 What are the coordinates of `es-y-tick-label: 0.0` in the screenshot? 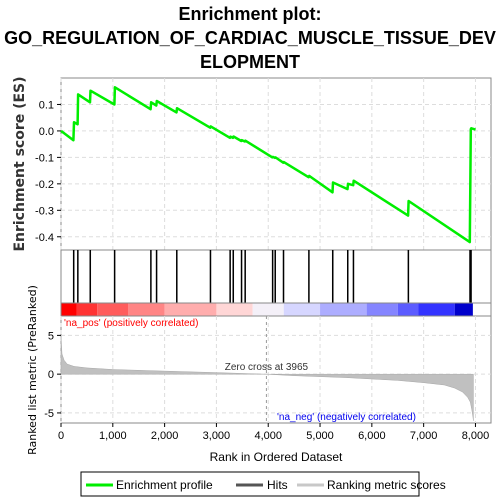 It's located at (46, 132).